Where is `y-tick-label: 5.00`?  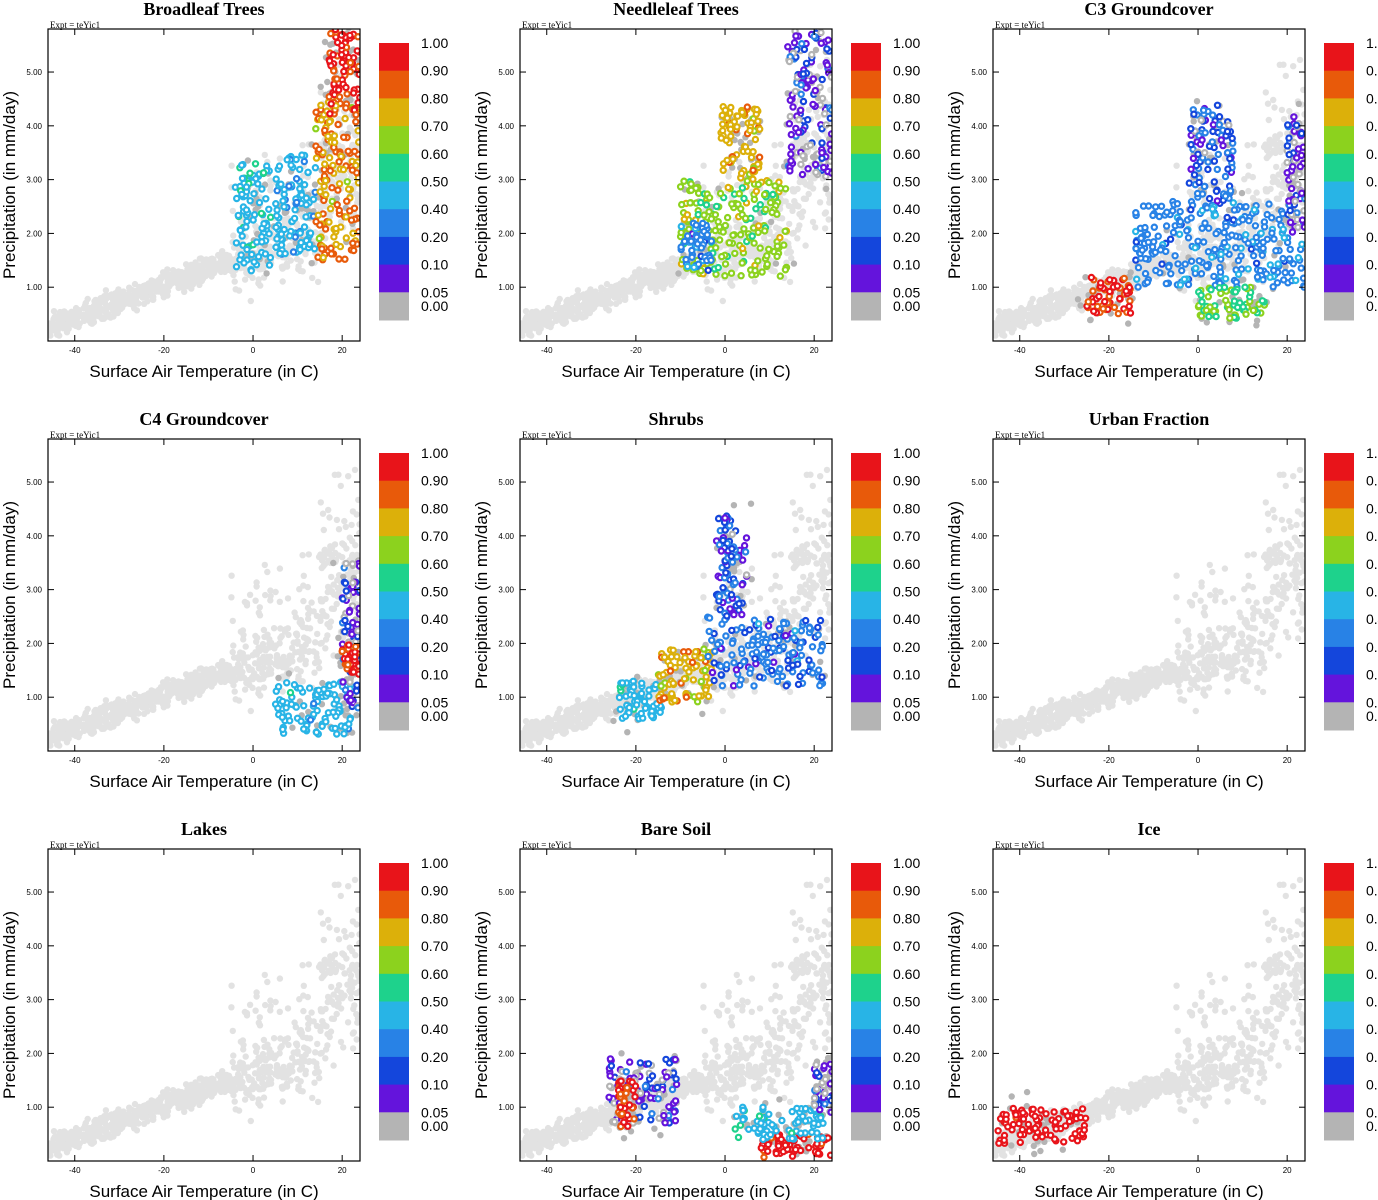
y-tick-label: 5.00 is located at coordinates (979, 72).